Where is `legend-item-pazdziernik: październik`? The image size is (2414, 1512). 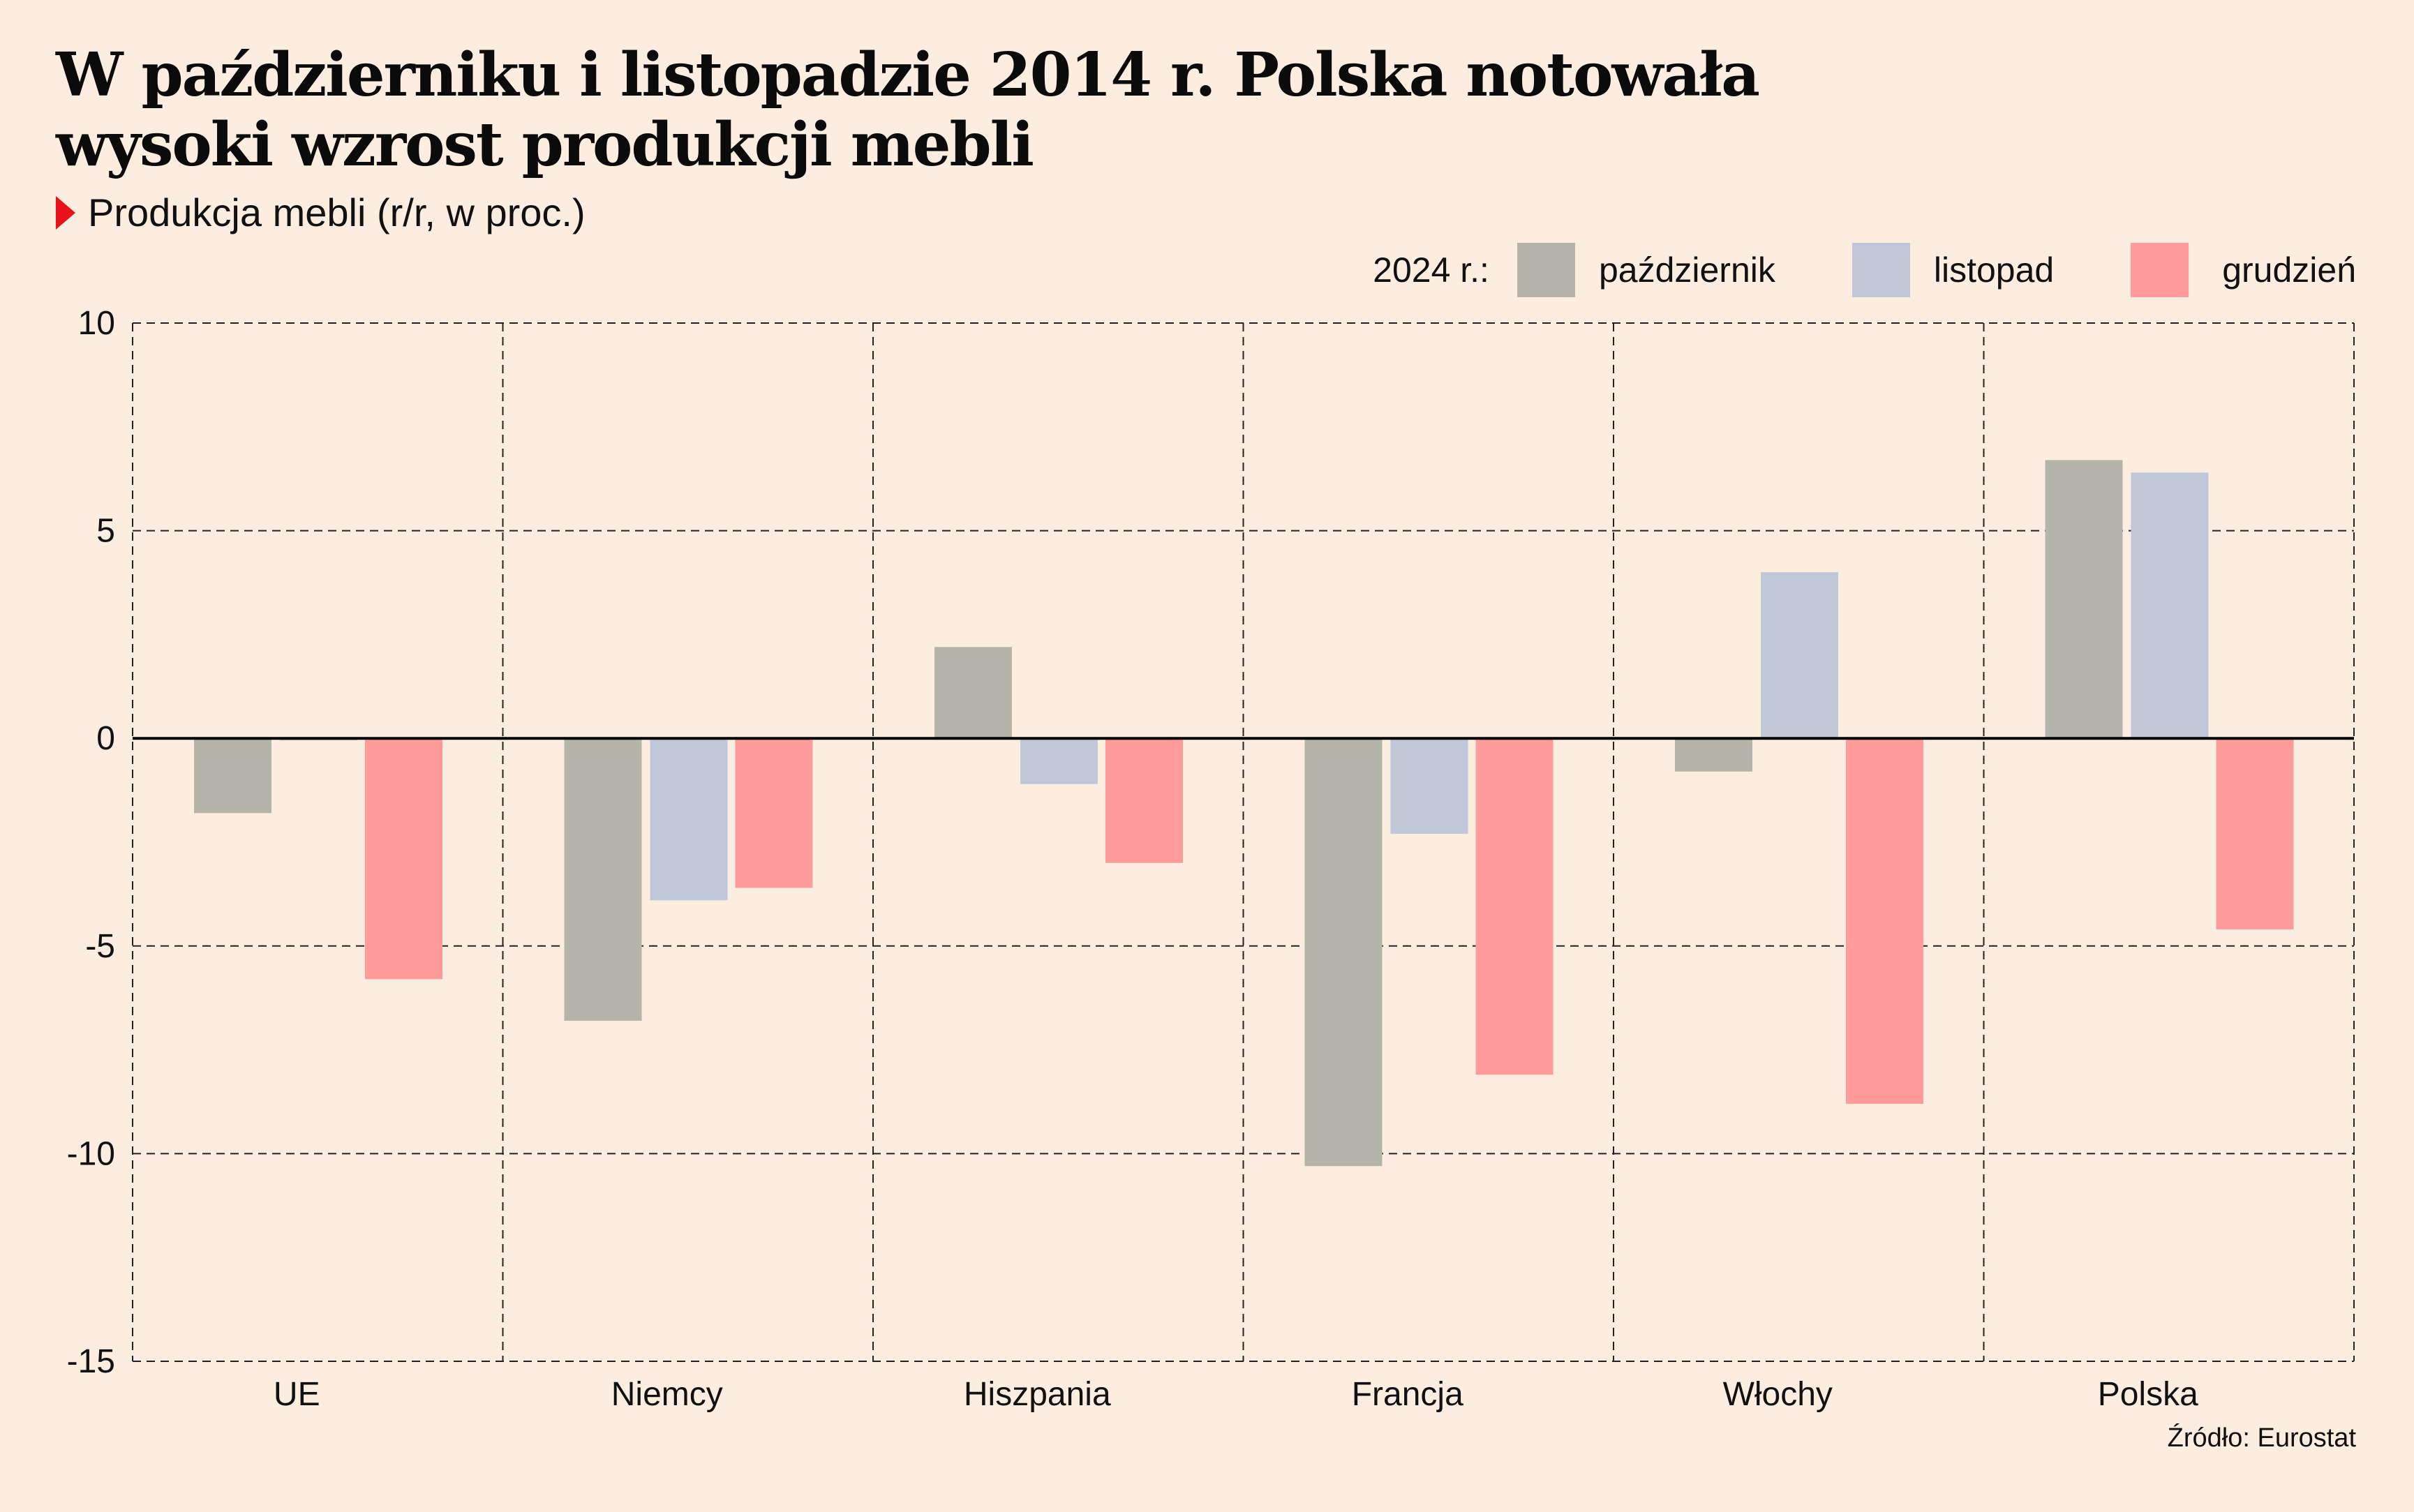 legend-item-pazdziernik: październik is located at coordinates (1646, 270).